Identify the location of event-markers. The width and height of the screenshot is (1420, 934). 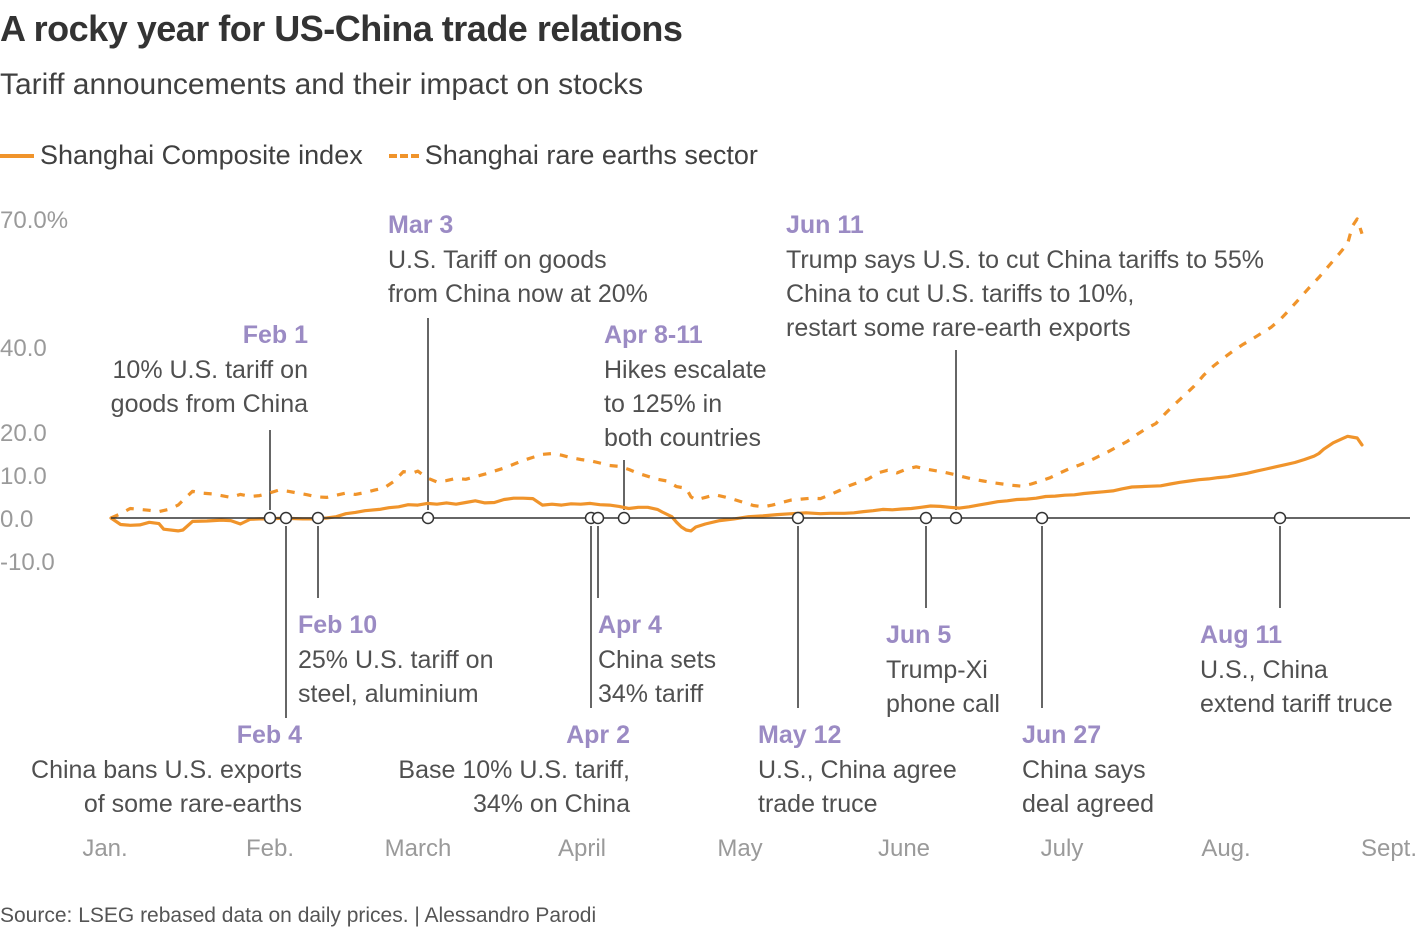
(775, 518).